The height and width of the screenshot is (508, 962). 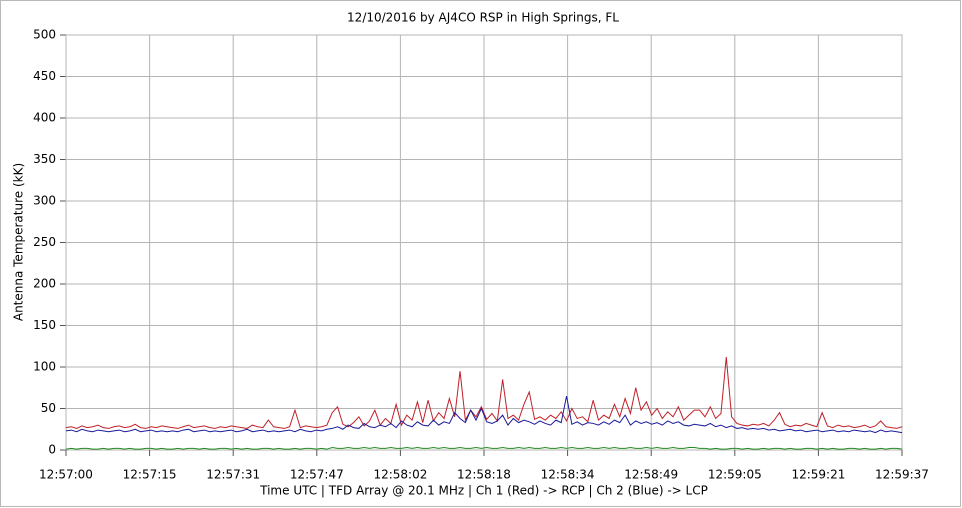 What do you see at coordinates (651, 475) in the screenshot?
I see `x-tick-label: 12:58:49` at bounding box center [651, 475].